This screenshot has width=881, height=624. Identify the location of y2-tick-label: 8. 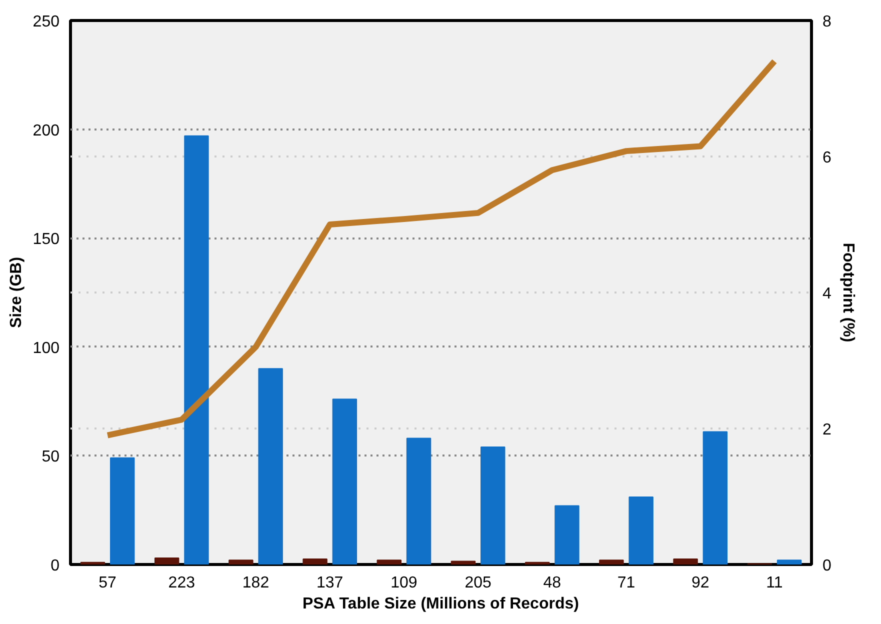
(827, 22).